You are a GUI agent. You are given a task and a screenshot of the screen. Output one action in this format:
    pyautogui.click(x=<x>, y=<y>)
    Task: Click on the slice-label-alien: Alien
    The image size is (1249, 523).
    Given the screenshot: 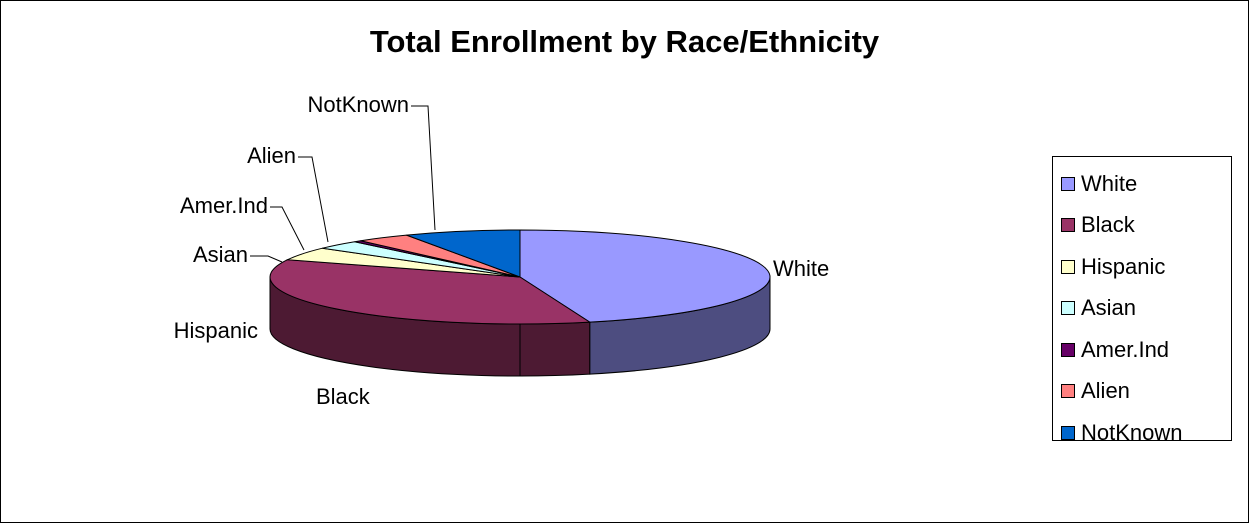 What is the action you would take?
    pyautogui.click(x=271, y=155)
    